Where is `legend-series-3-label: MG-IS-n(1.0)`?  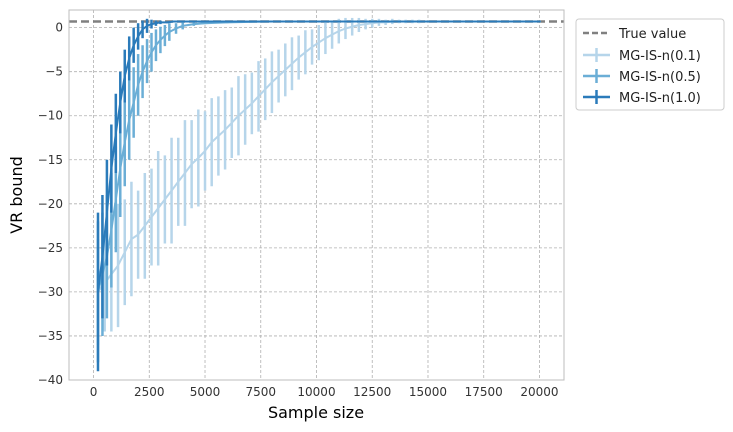
legend-series-3-label: MG-IS-n(1.0) is located at coordinates (660, 98).